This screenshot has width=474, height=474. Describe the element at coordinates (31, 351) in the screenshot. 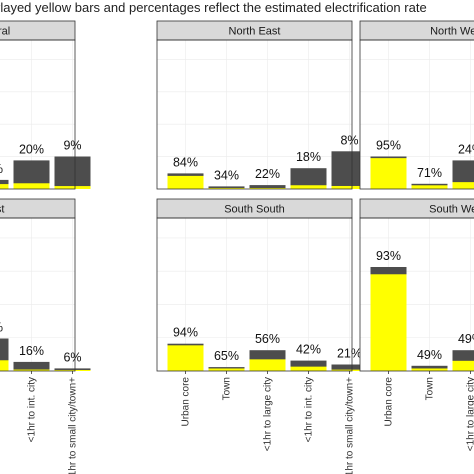

I see `bar-value-label: 16%` at that location.